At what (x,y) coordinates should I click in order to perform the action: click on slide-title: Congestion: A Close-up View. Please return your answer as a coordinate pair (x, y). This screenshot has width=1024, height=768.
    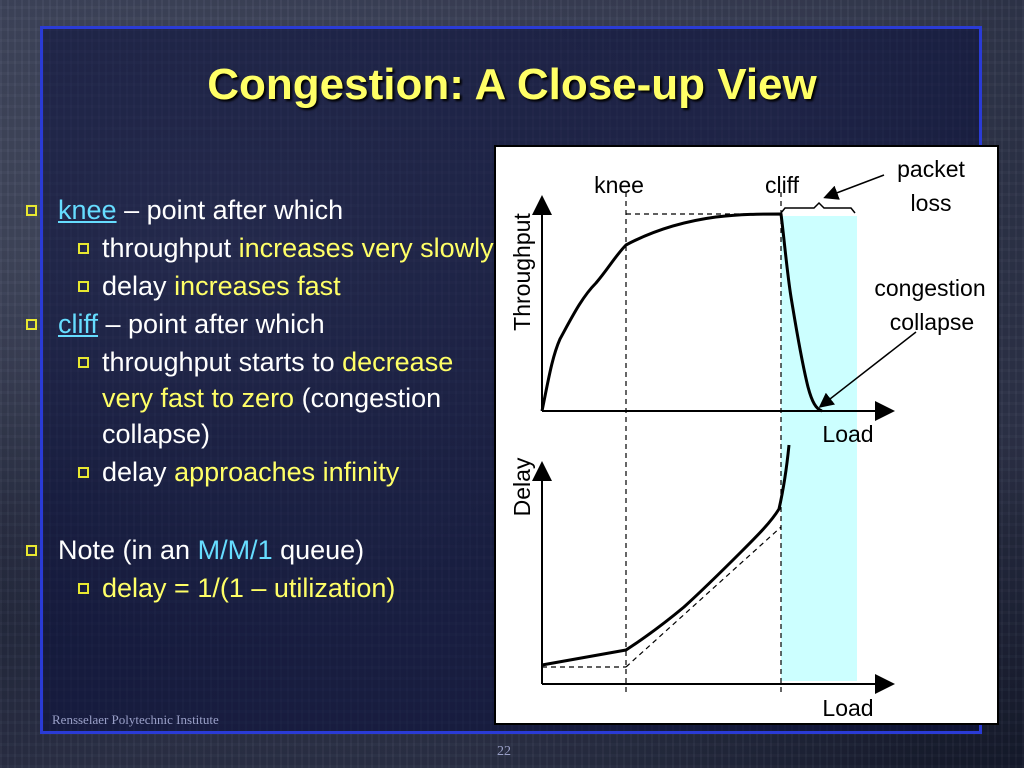
    Looking at the image, I should click on (512, 84).